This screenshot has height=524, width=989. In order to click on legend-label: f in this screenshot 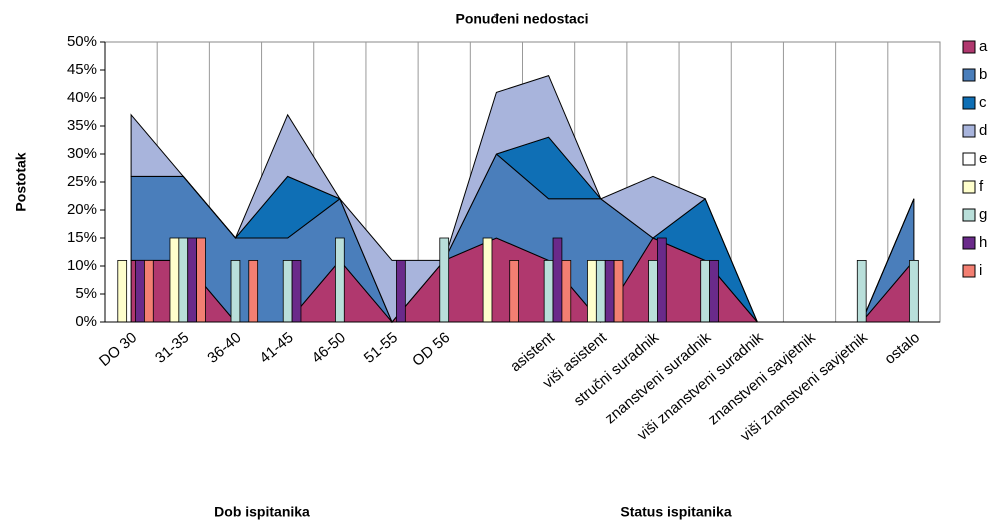, I will do `click(981, 186)`.